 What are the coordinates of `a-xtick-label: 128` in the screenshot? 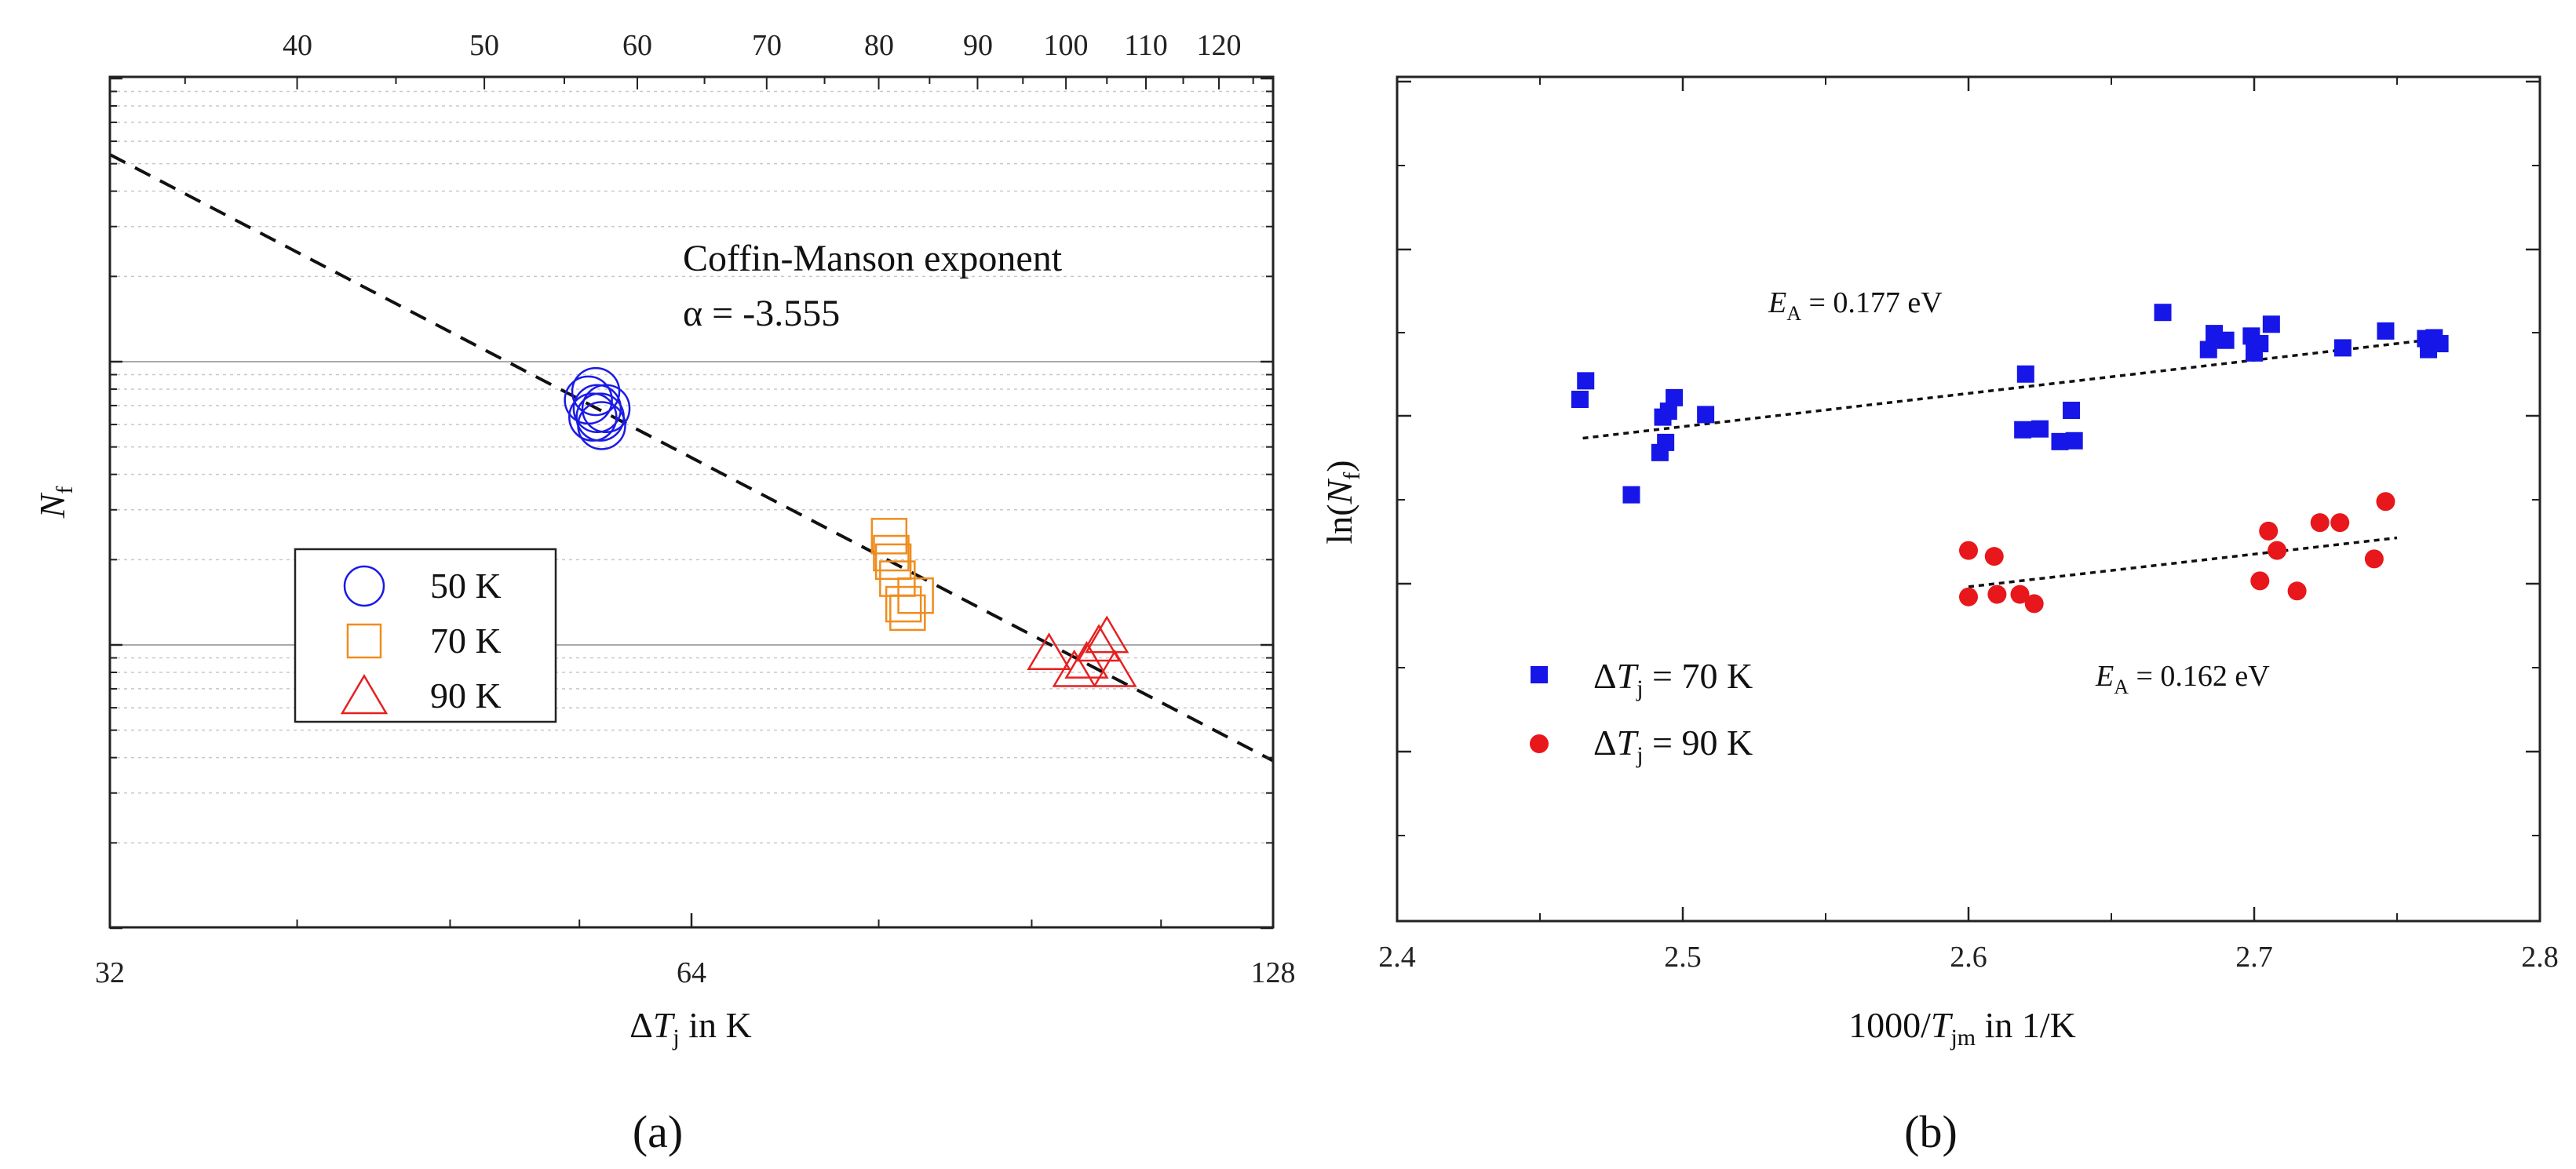 It's located at (1273, 972).